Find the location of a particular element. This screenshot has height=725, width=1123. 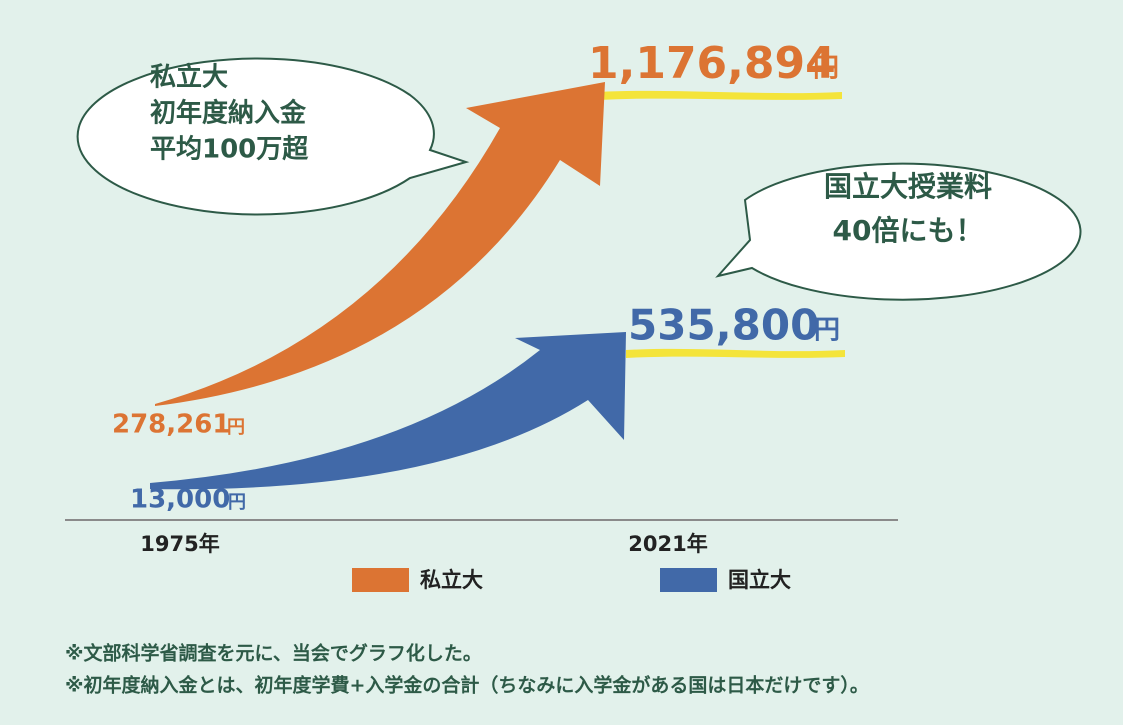

value-label: 535,800 is located at coordinates (723, 325).